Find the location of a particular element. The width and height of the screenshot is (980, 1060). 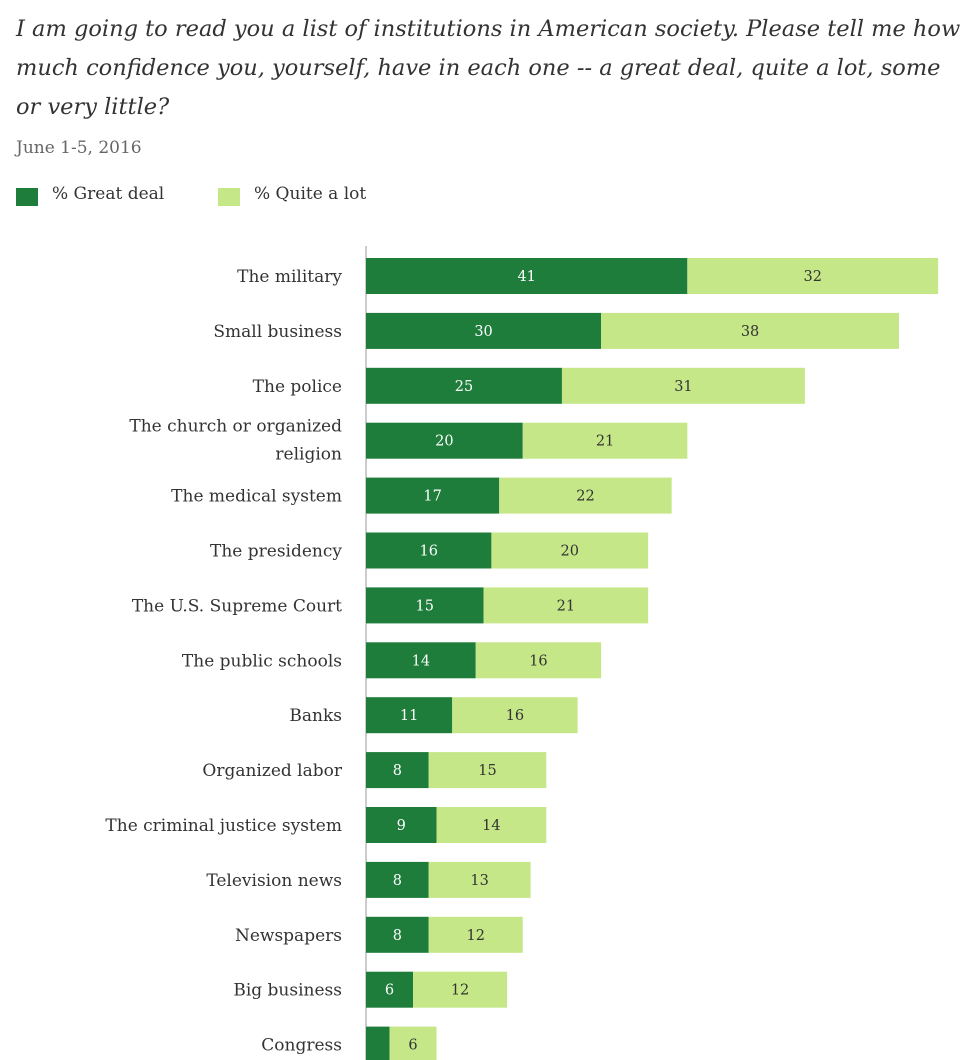

legend-label-quite-a-lot: % Quite a lot is located at coordinates (310, 194).